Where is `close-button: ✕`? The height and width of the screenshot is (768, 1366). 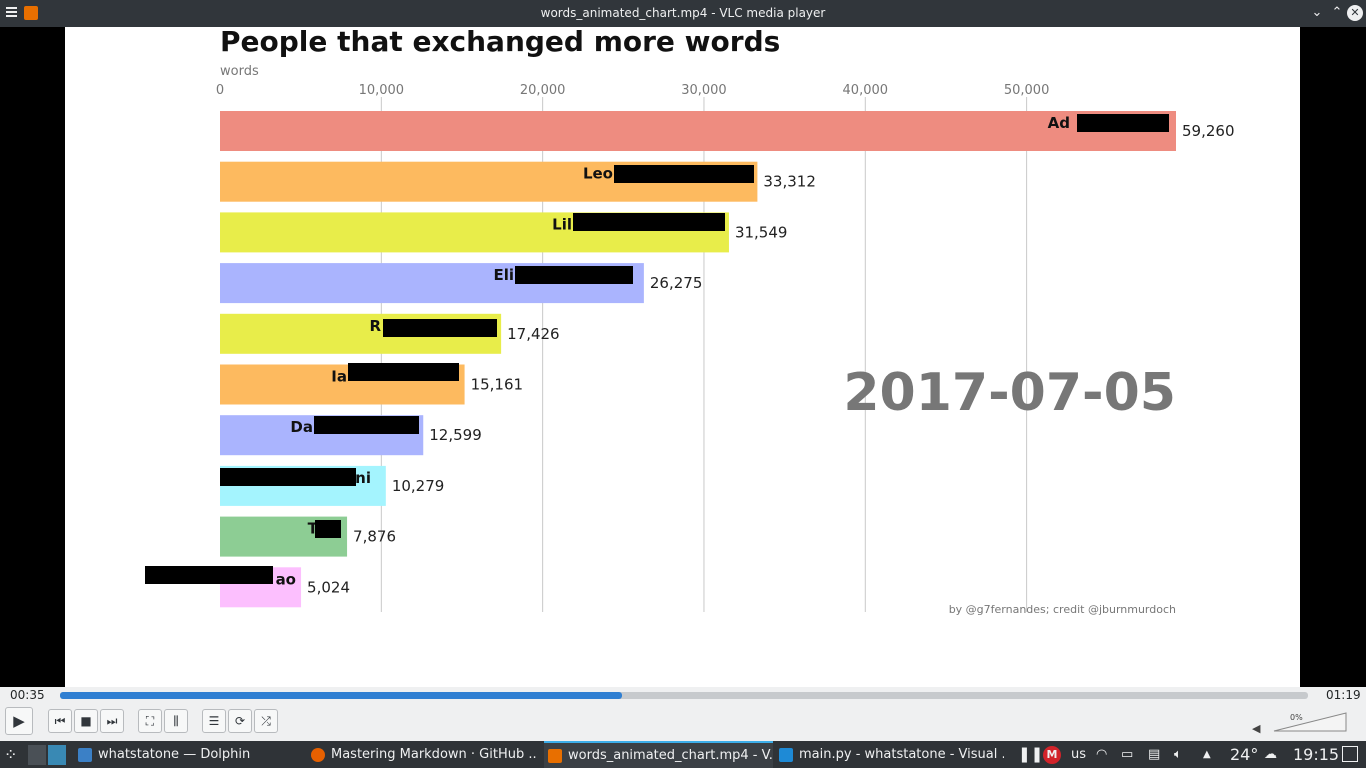 close-button: ✕ is located at coordinates (1355, 13).